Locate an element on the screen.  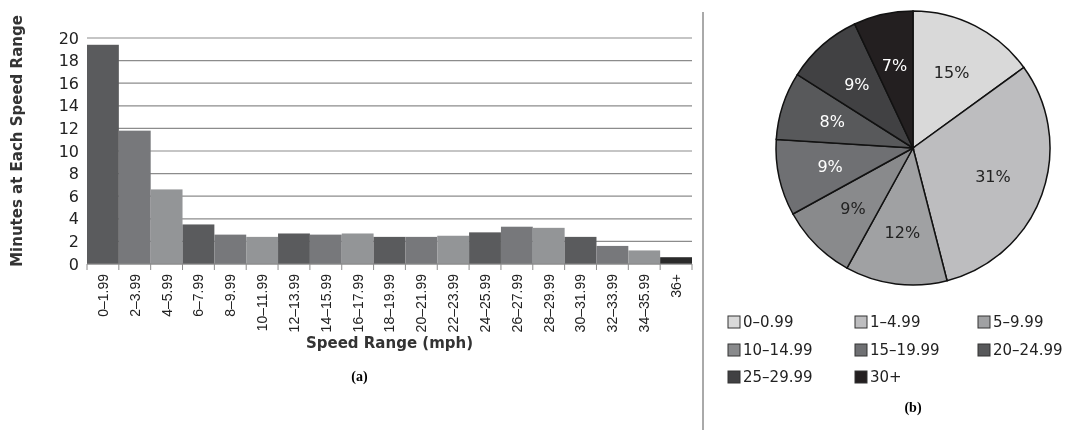
x-tick-label: 18–19.99 is located at coordinates (389, 303).